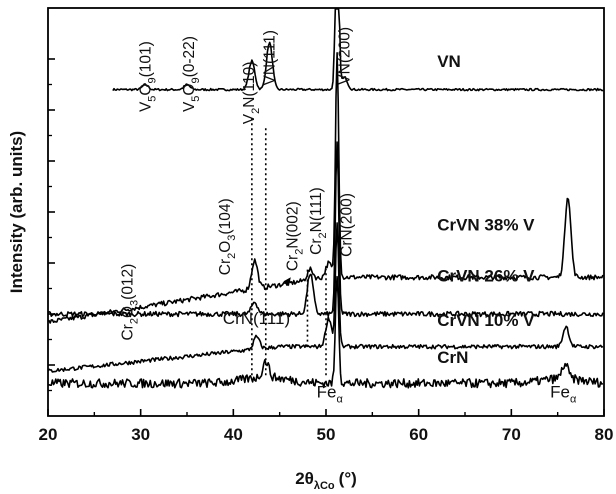 This screenshot has height=494, width=616. Describe the element at coordinates (452, 357) in the screenshot. I see `series-label: CrN` at that location.